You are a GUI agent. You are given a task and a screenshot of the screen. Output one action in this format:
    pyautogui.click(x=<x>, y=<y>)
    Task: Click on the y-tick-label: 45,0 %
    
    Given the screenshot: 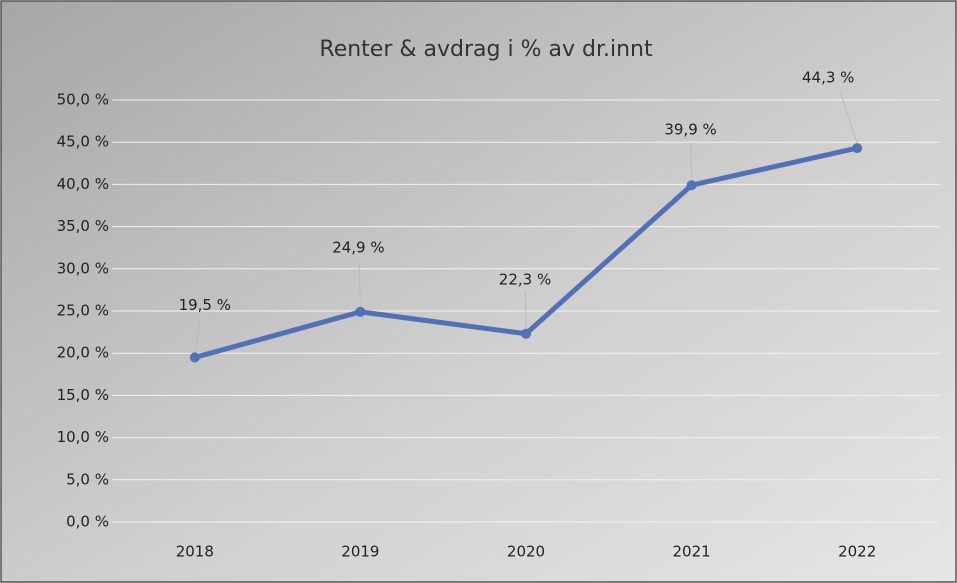 What is the action you would take?
    pyautogui.click(x=83, y=142)
    